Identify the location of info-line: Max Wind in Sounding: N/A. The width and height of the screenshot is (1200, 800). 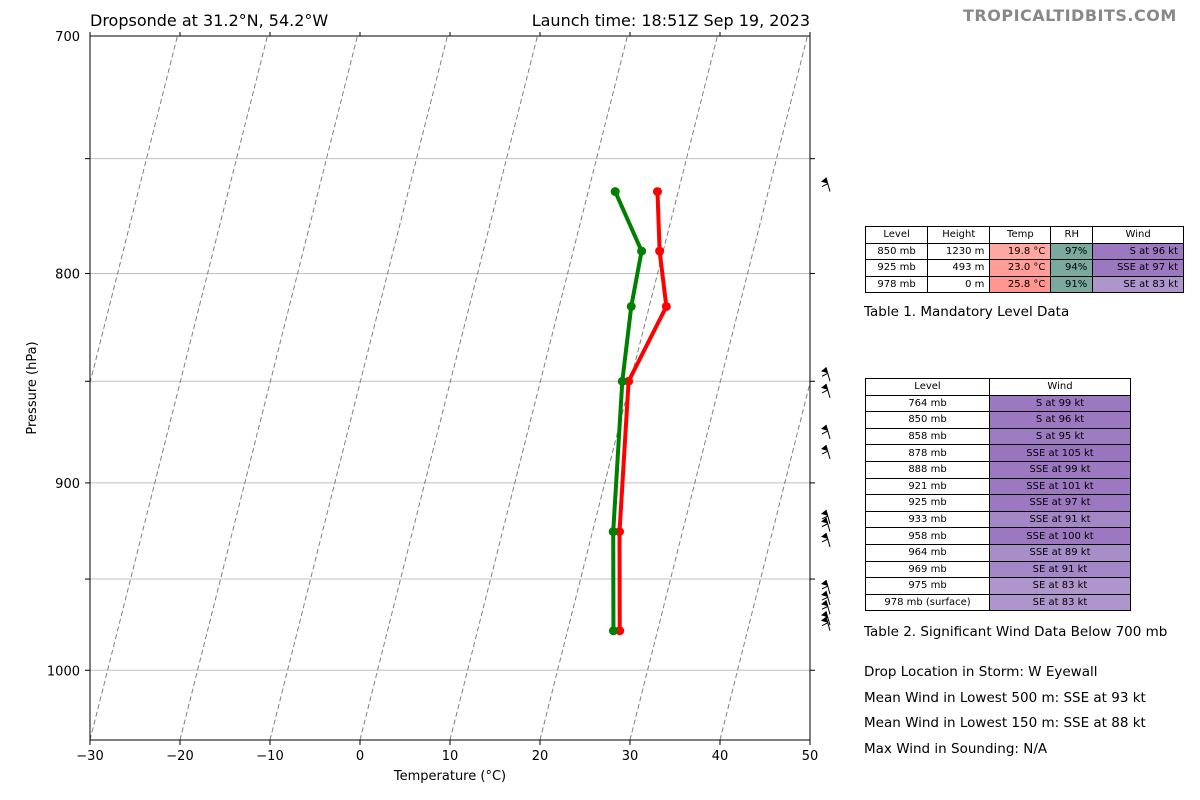
(956, 748).